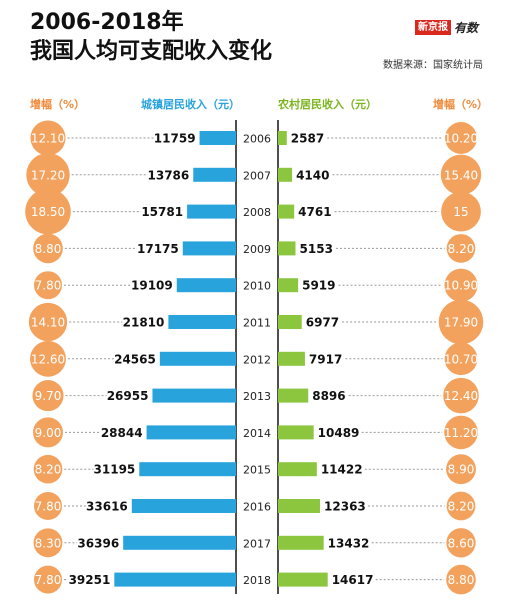 Image resolution: width=516 pixels, height=611 pixels. What do you see at coordinates (107, 22) in the screenshot?
I see `chart-title-line1: 2006-2018年` at bounding box center [107, 22].